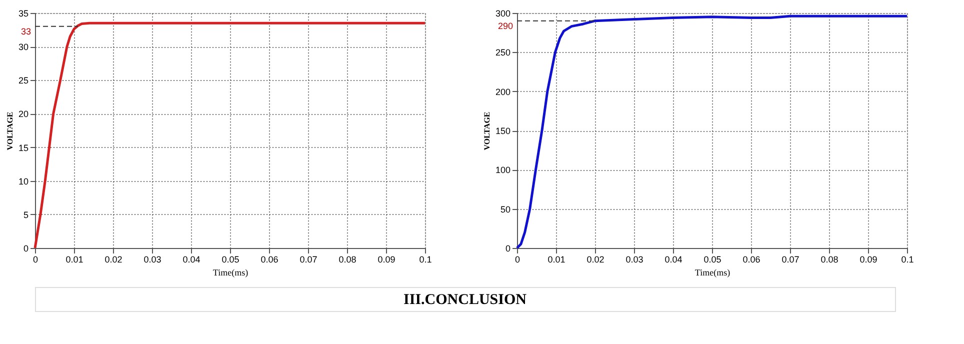  Describe the element at coordinates (23, 13) in the screenshot. I see `y-tick-label: 35` at that location.